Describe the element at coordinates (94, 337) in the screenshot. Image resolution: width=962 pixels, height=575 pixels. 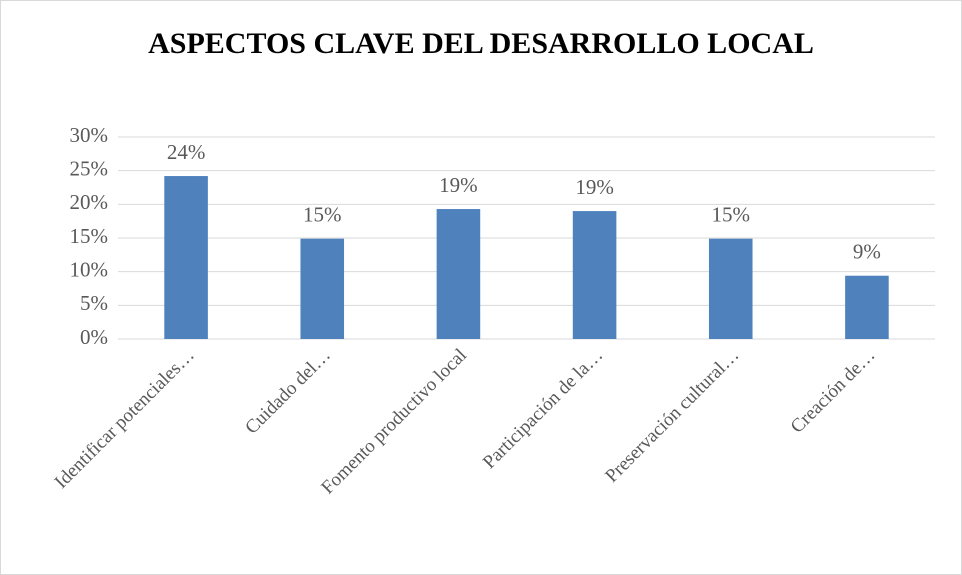
I see `y-tick-label: 0%` at that location.